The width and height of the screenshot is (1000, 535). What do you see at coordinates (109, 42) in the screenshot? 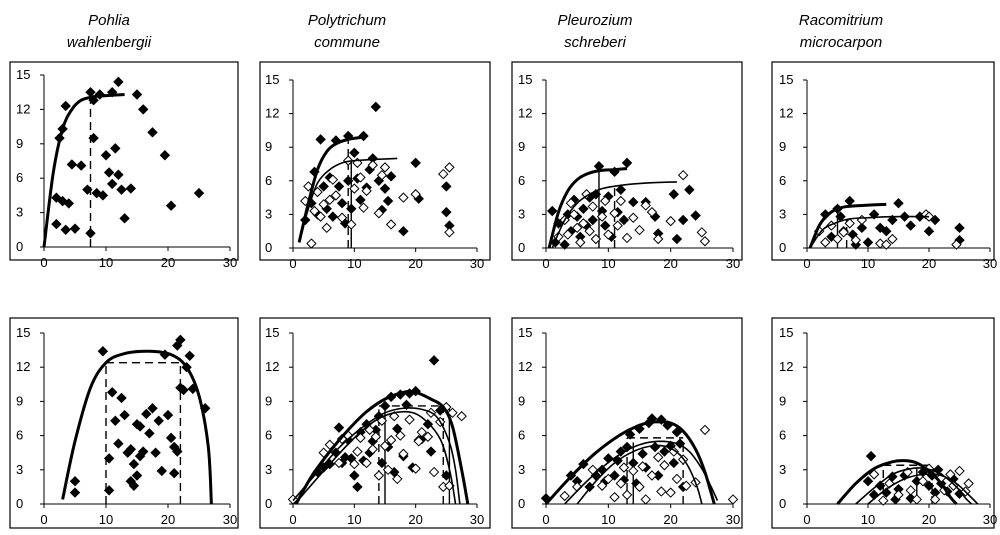
I see `species-title-line2: wahlenbergii` at bounding box center [109, 42].